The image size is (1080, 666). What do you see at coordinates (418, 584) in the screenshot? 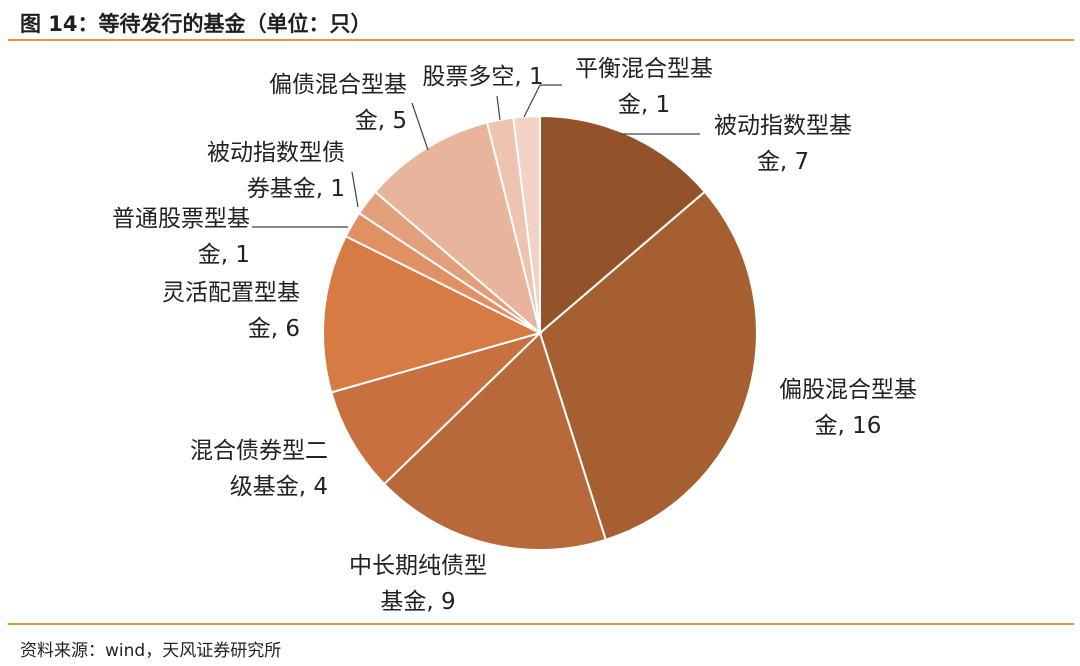
I see `slice-label: 中长期纯债型基金, 9` at bounding box center [418, 584].